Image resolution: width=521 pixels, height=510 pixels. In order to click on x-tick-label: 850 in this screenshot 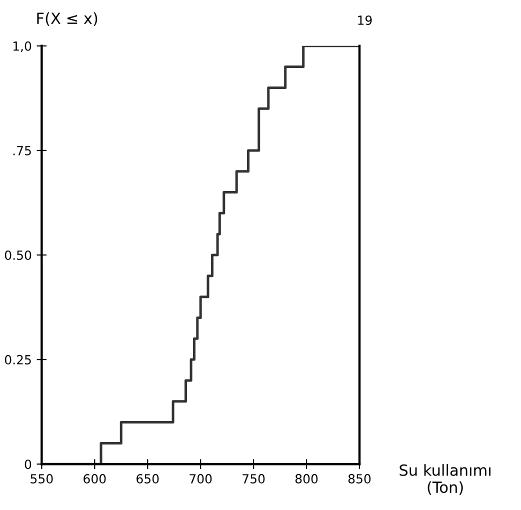, I will do `click(359, 479)`.